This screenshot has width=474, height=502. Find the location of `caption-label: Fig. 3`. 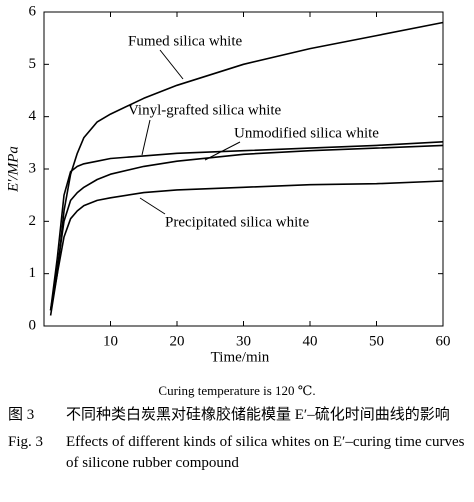

caption-label: Fig. 3 is located at coordinates (26, 442).